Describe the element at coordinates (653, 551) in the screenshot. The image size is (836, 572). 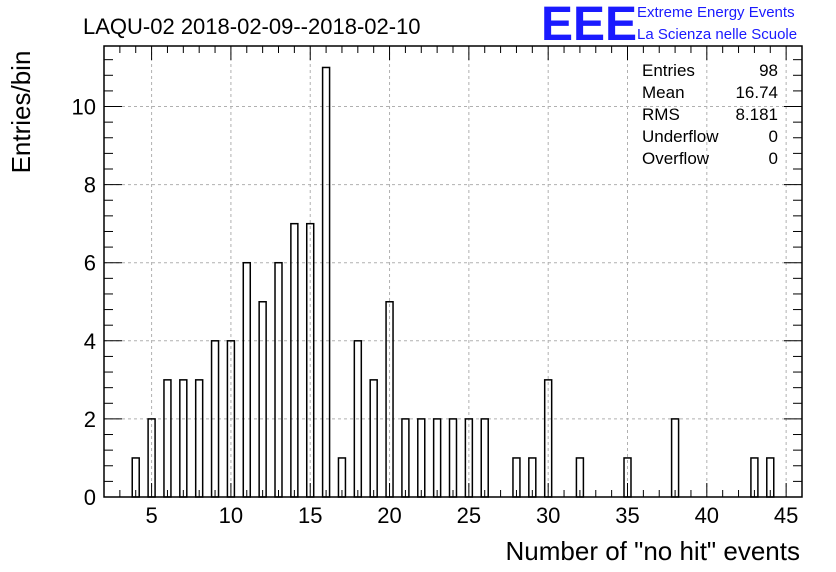
I see `x-axis-label: Number of "no hit" events` at that location.